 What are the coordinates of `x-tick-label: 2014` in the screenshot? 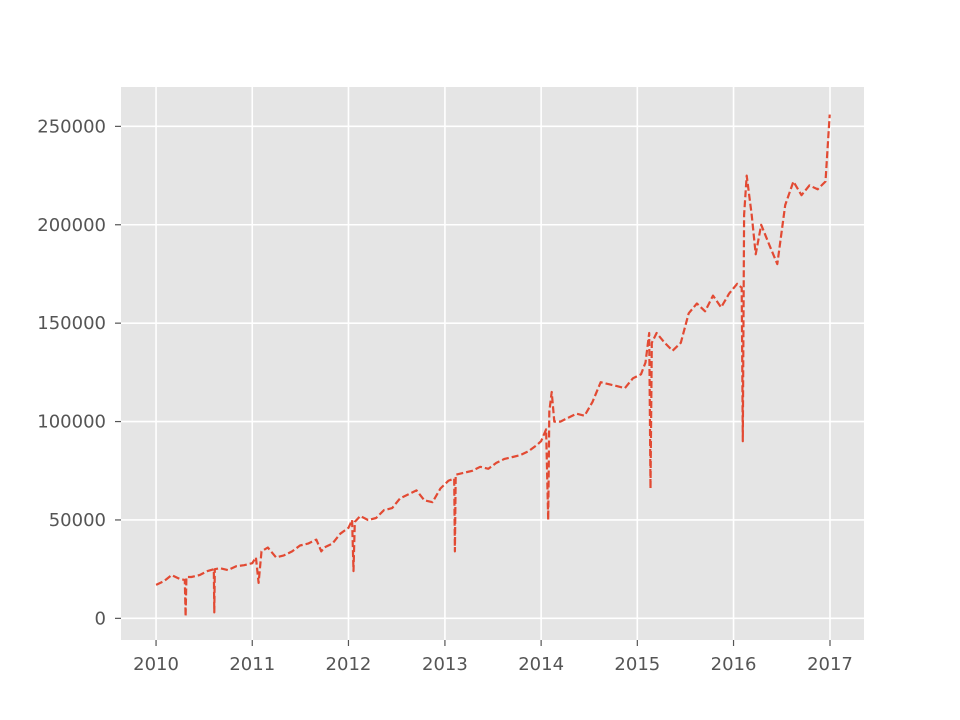 It's located at (541, 664).